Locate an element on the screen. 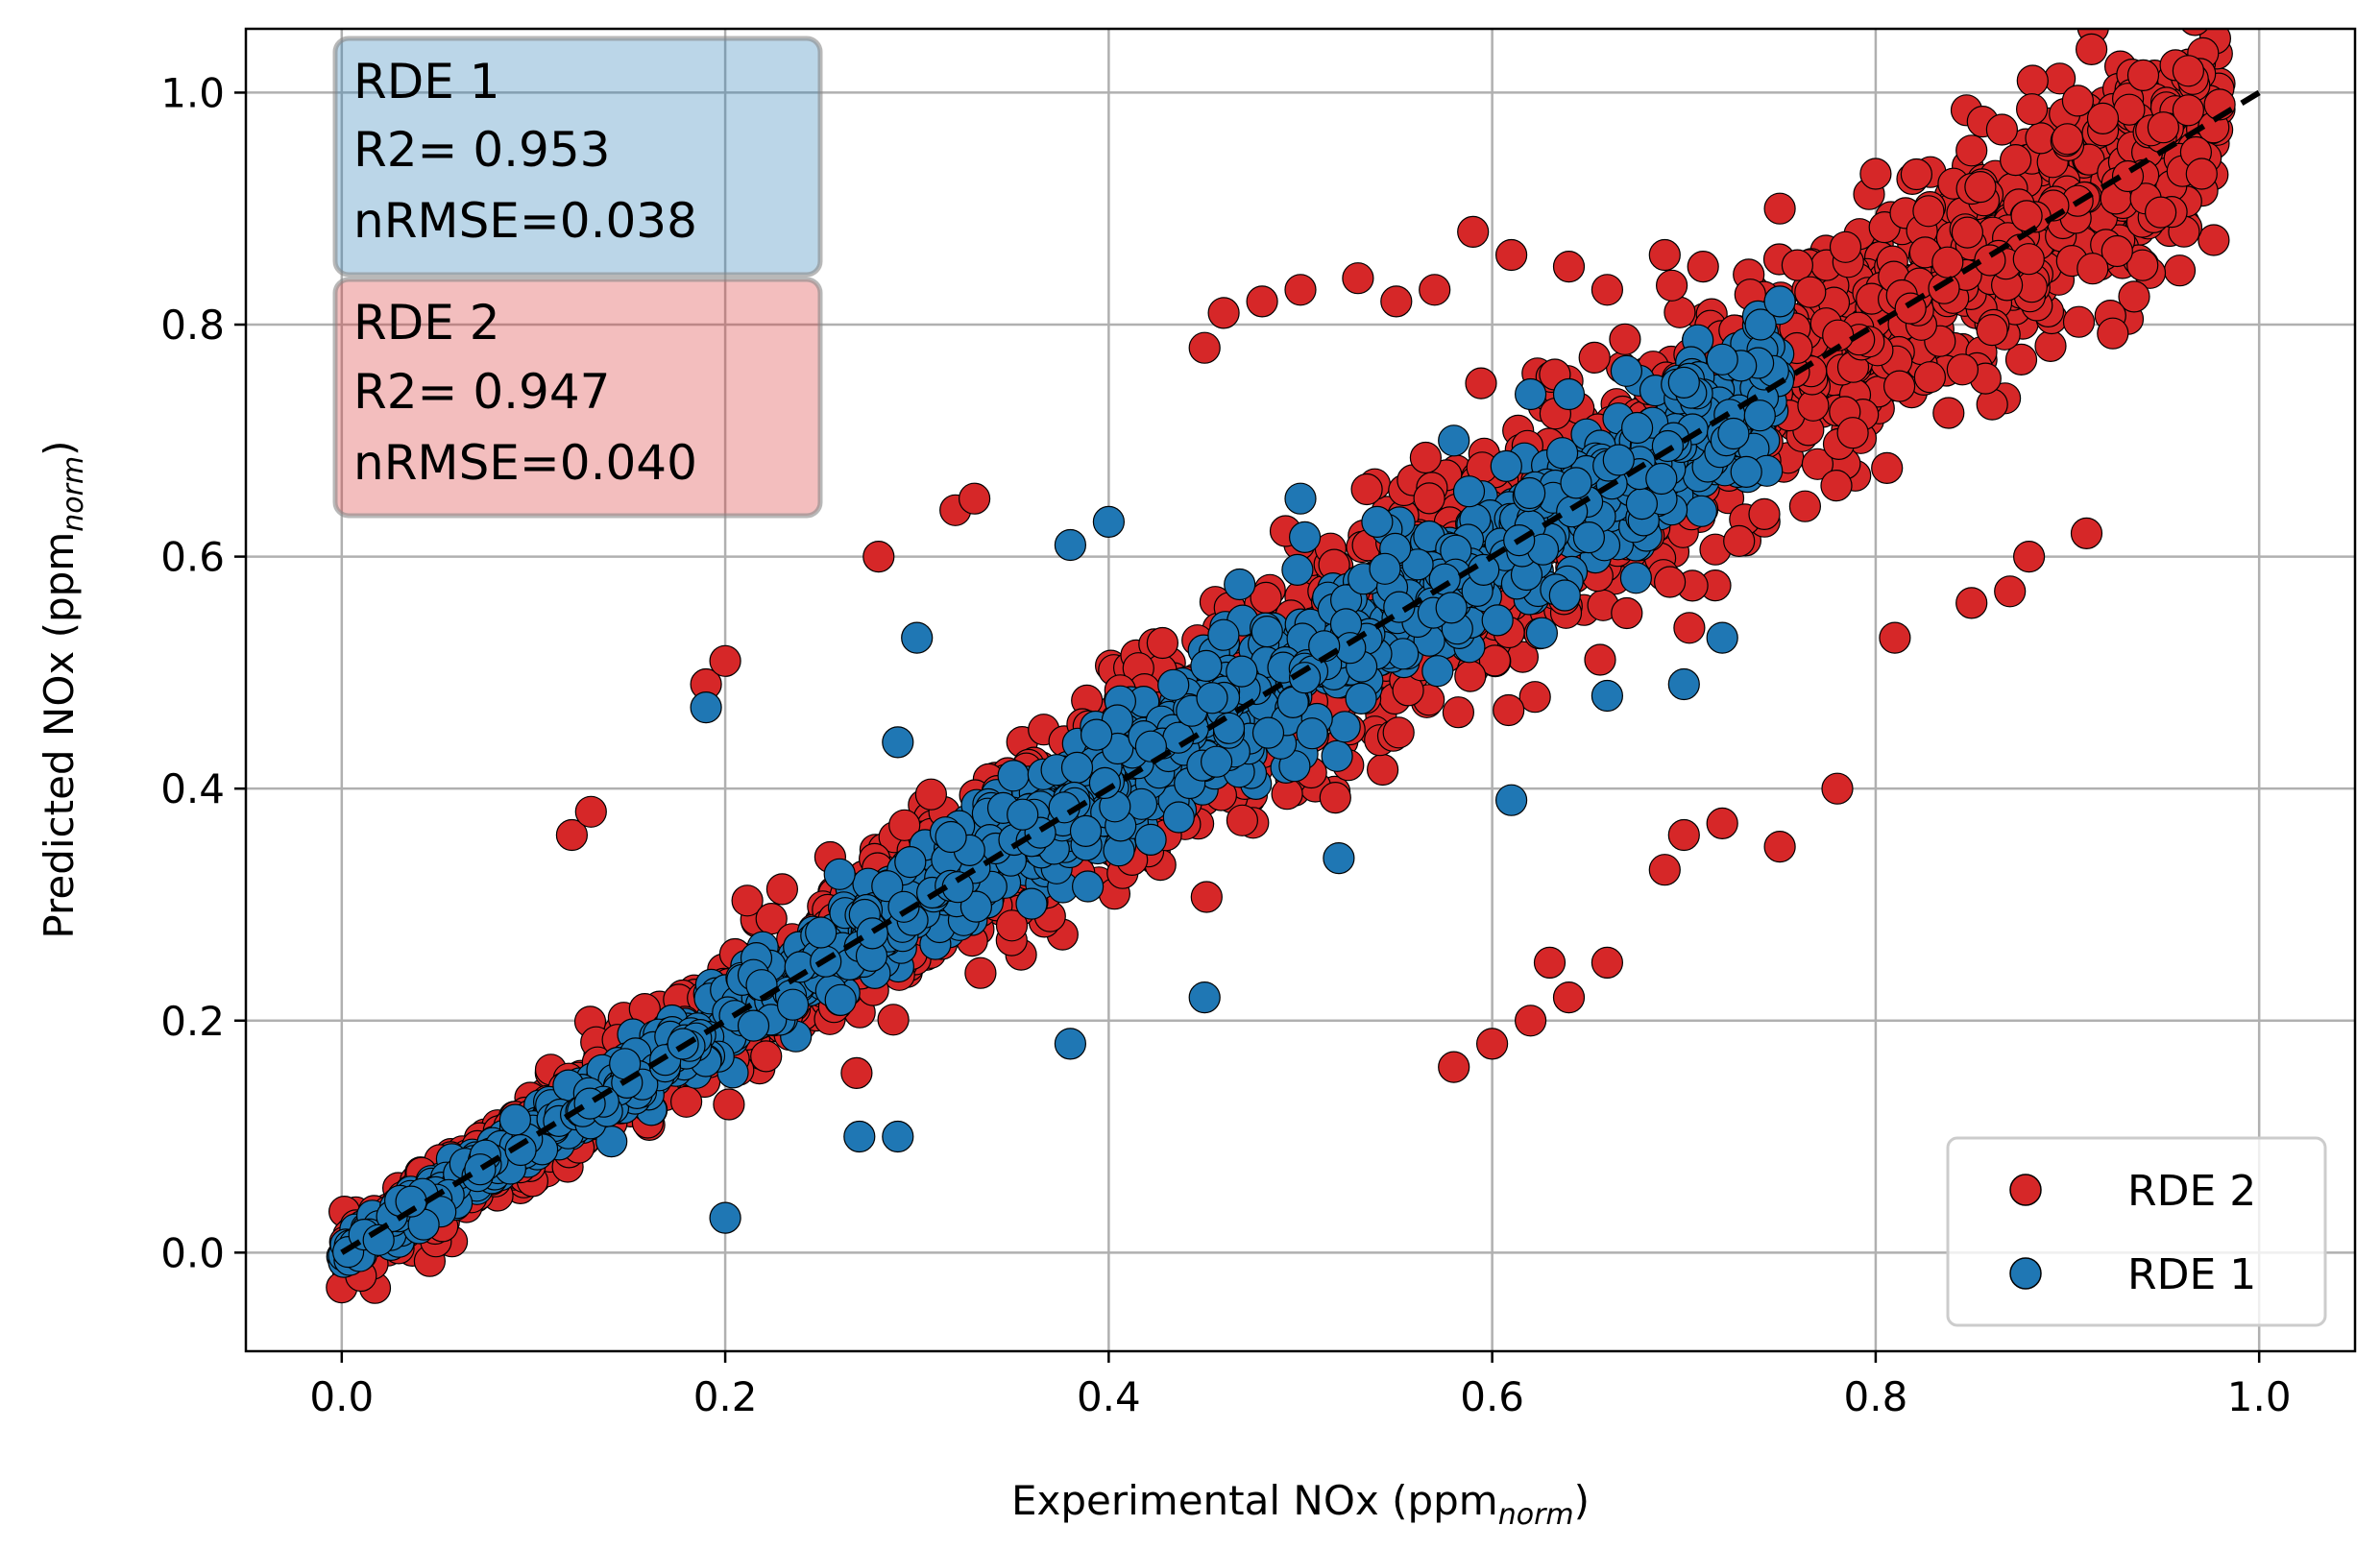 The image size is (2380, 1550). stats-box-rde2: RDE 2 R2= 0.947 nRMSE=0.040 is located at coordinates (578, 398).